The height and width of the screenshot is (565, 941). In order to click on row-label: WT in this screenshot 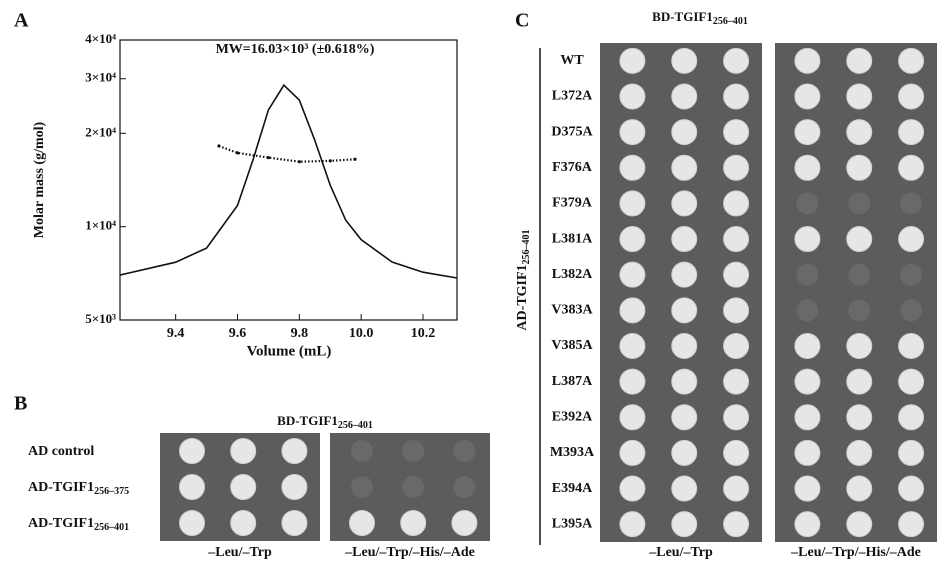, I will do `click(572, 60)`.